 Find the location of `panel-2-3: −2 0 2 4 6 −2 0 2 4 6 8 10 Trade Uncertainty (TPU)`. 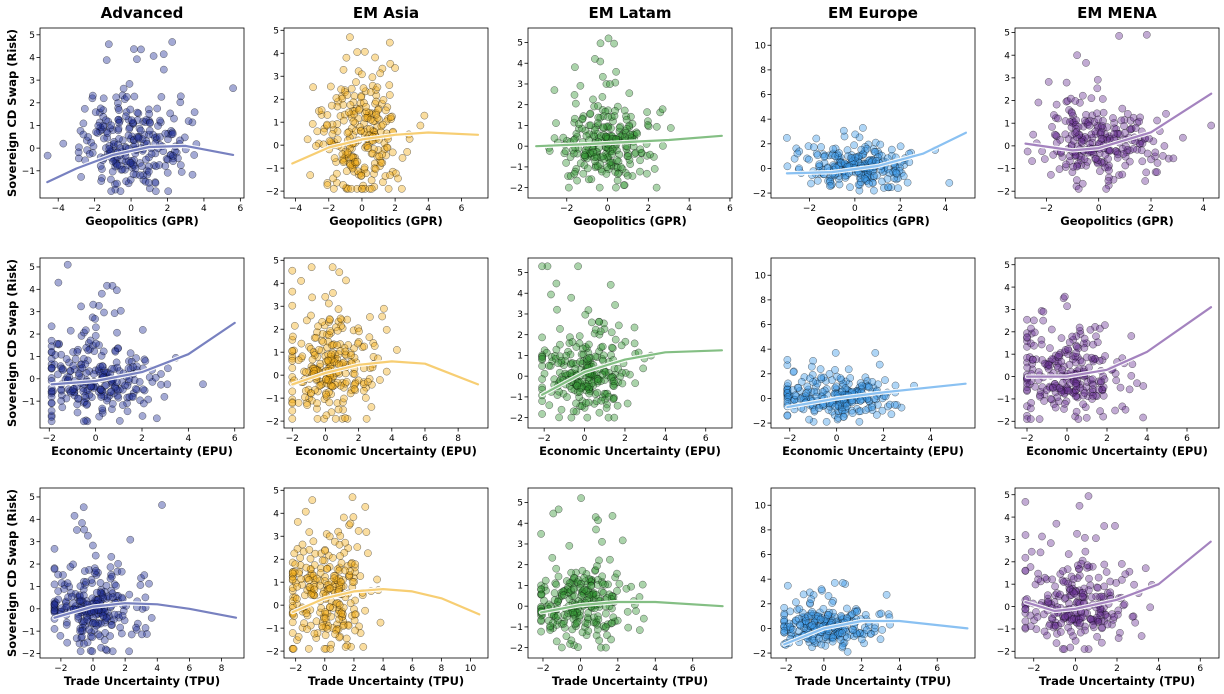

panel-2-3: −2 0 2 4 6 −2 0 2 4 6 8 10 Trade Uncertainty (TPU) is located at coordinates (864, 587).